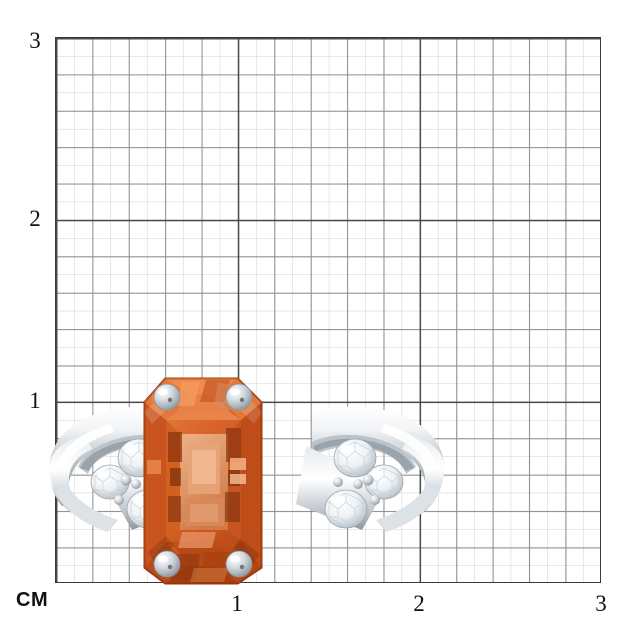 This screenshot has width=640, height=640. Describe the element at coordinates (419, 603) in the screenshot. I see `x-axis-tick-2: 2` at that location.